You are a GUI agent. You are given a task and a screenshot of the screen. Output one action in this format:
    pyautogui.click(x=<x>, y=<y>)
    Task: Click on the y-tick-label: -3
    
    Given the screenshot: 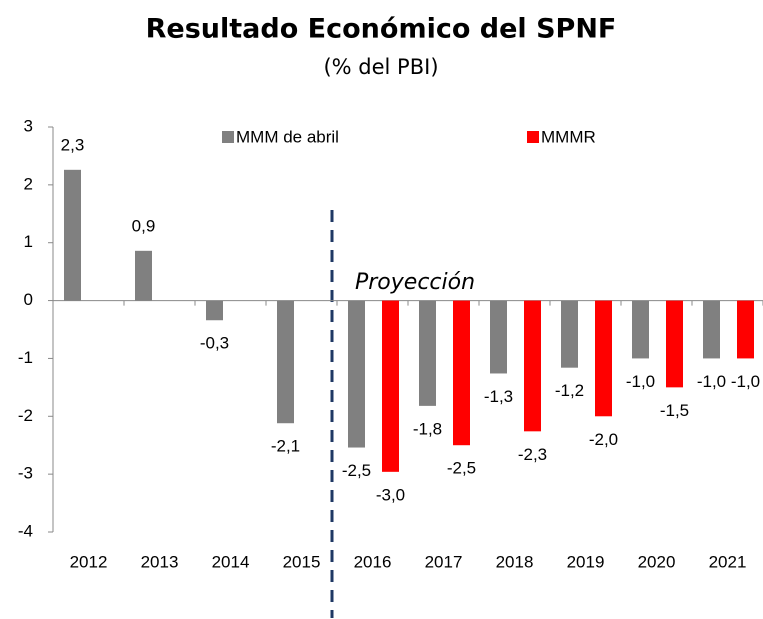 What is the action you would take?
    pyautogui.click(x=25, y=473)
    